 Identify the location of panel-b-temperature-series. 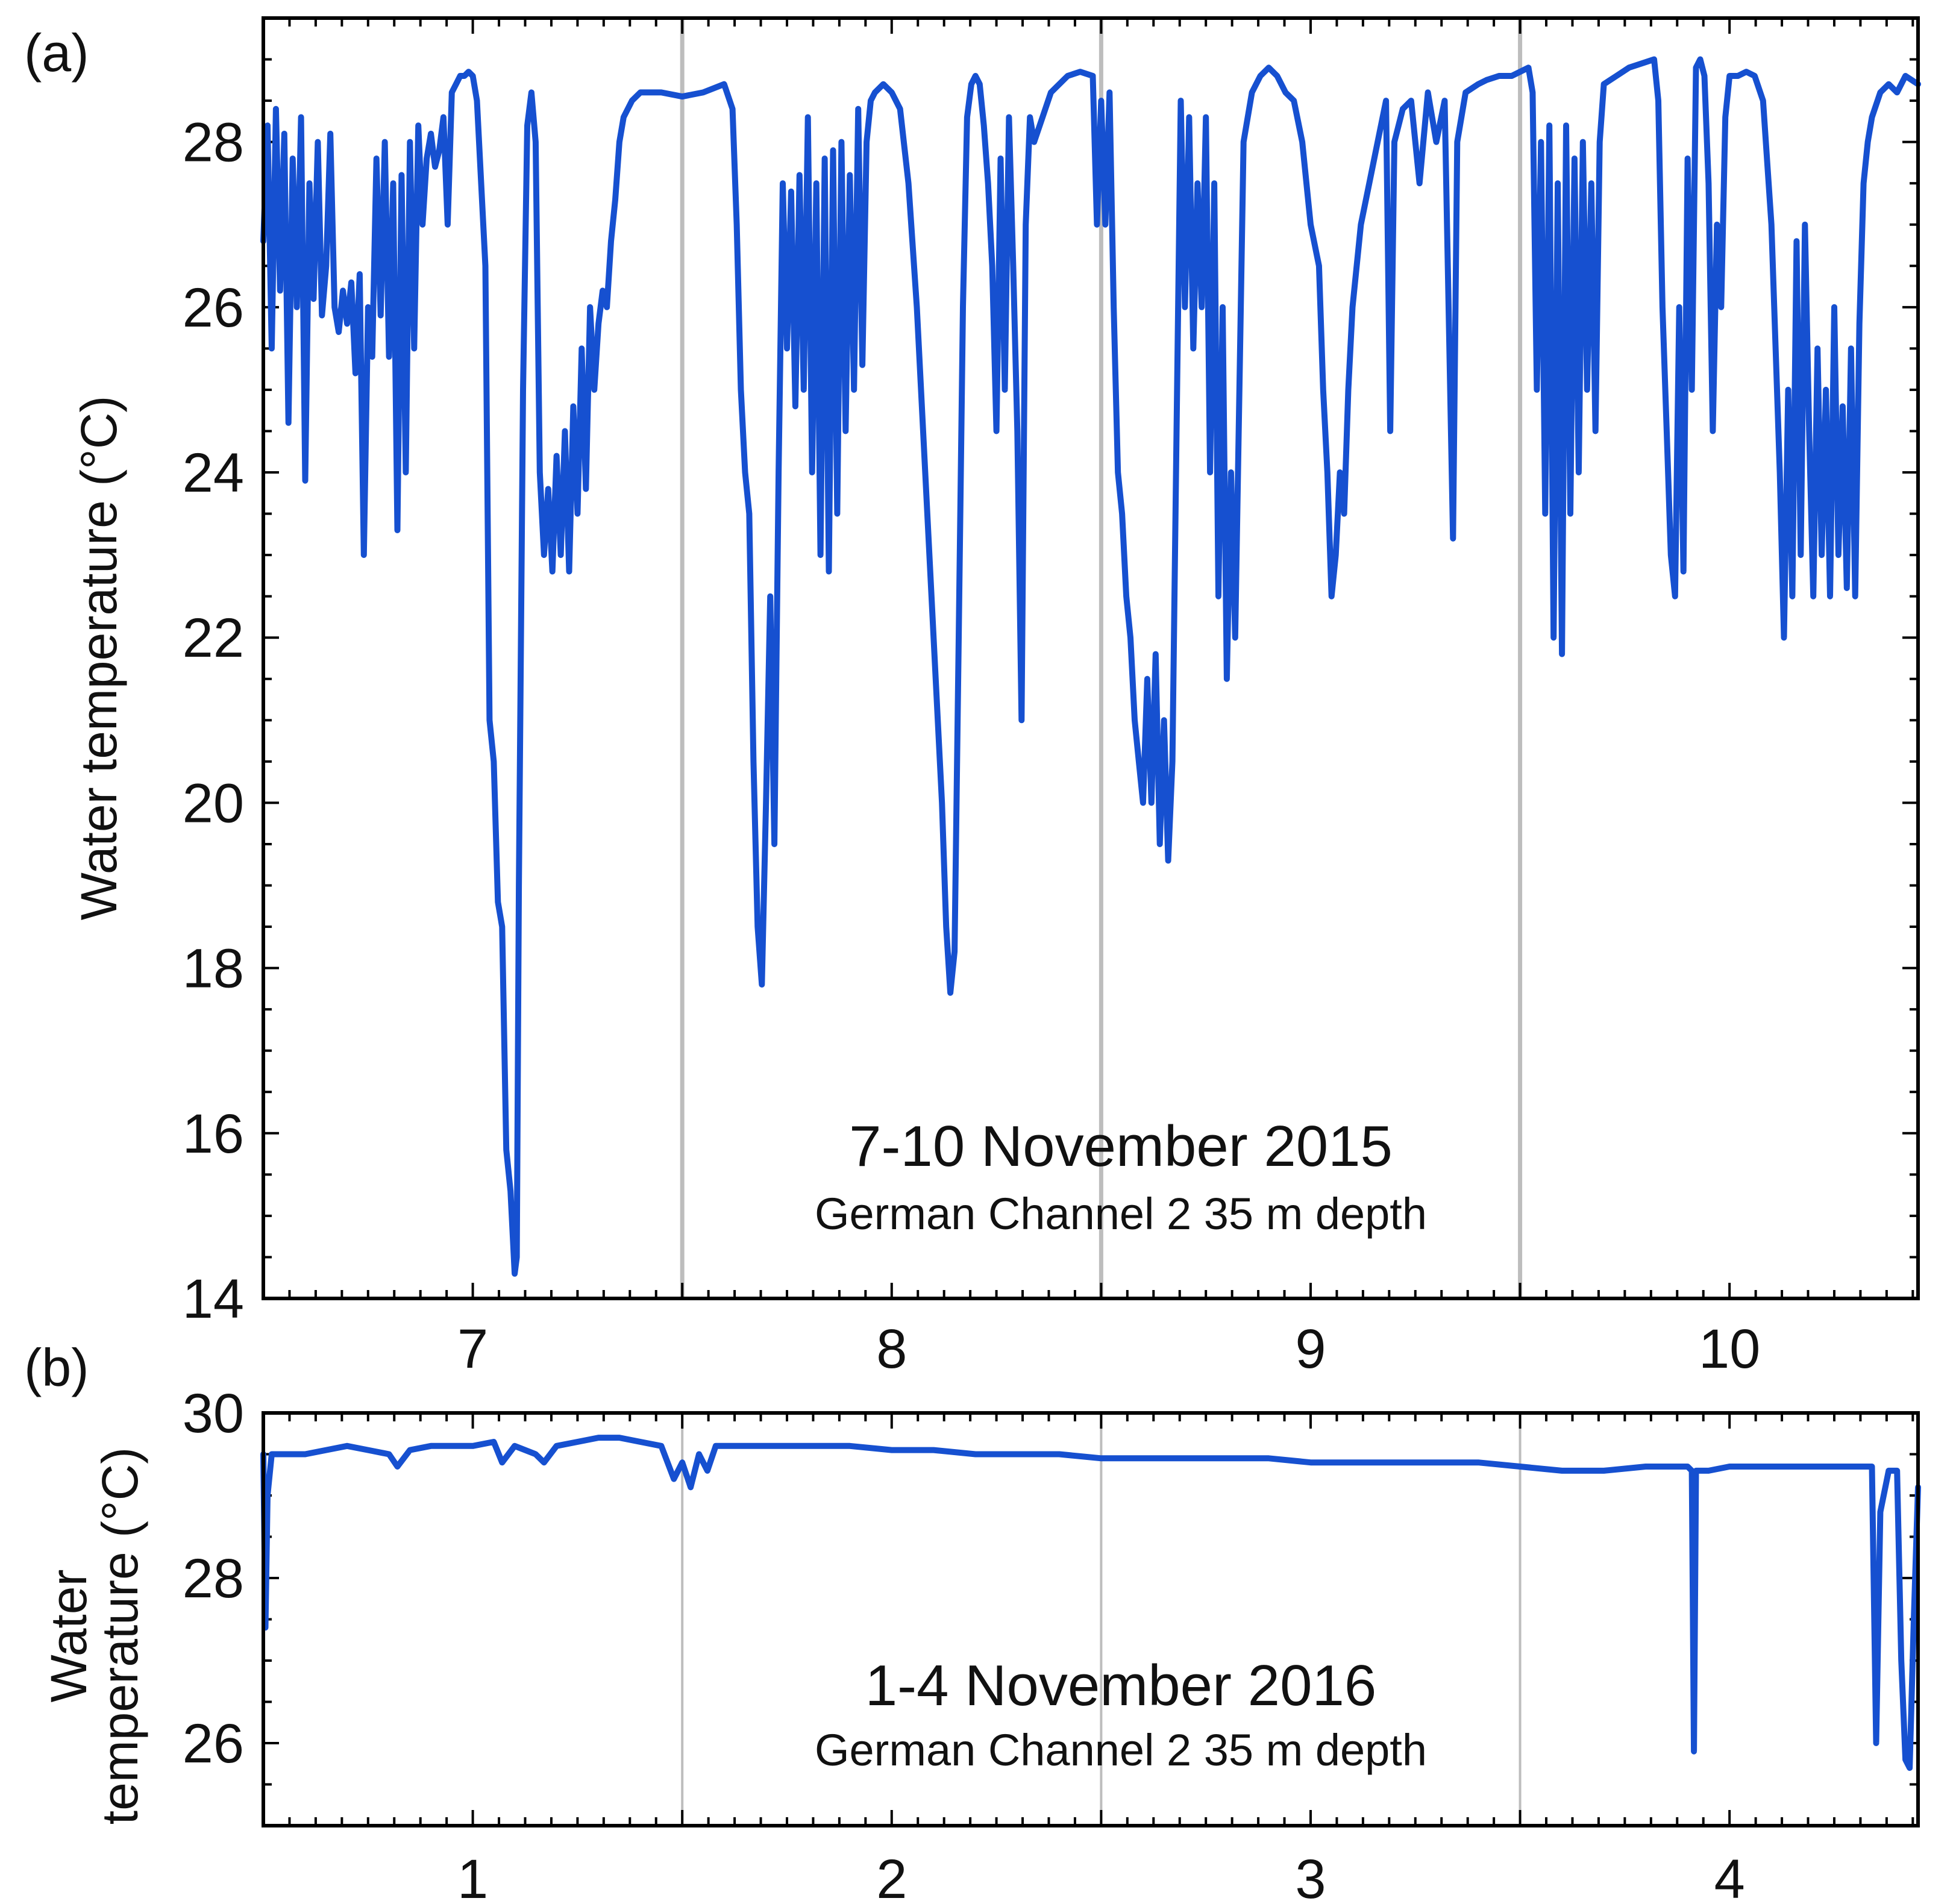
(1090, 1603).